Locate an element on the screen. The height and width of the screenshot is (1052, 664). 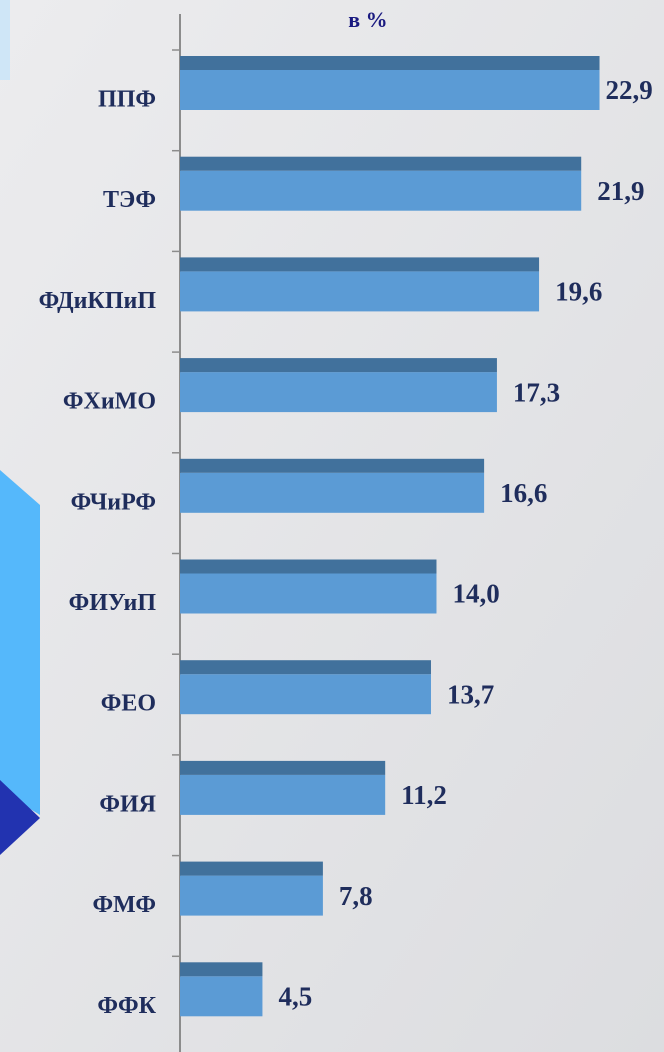
data-label: 17,3 is located at coordinates (536, 392).